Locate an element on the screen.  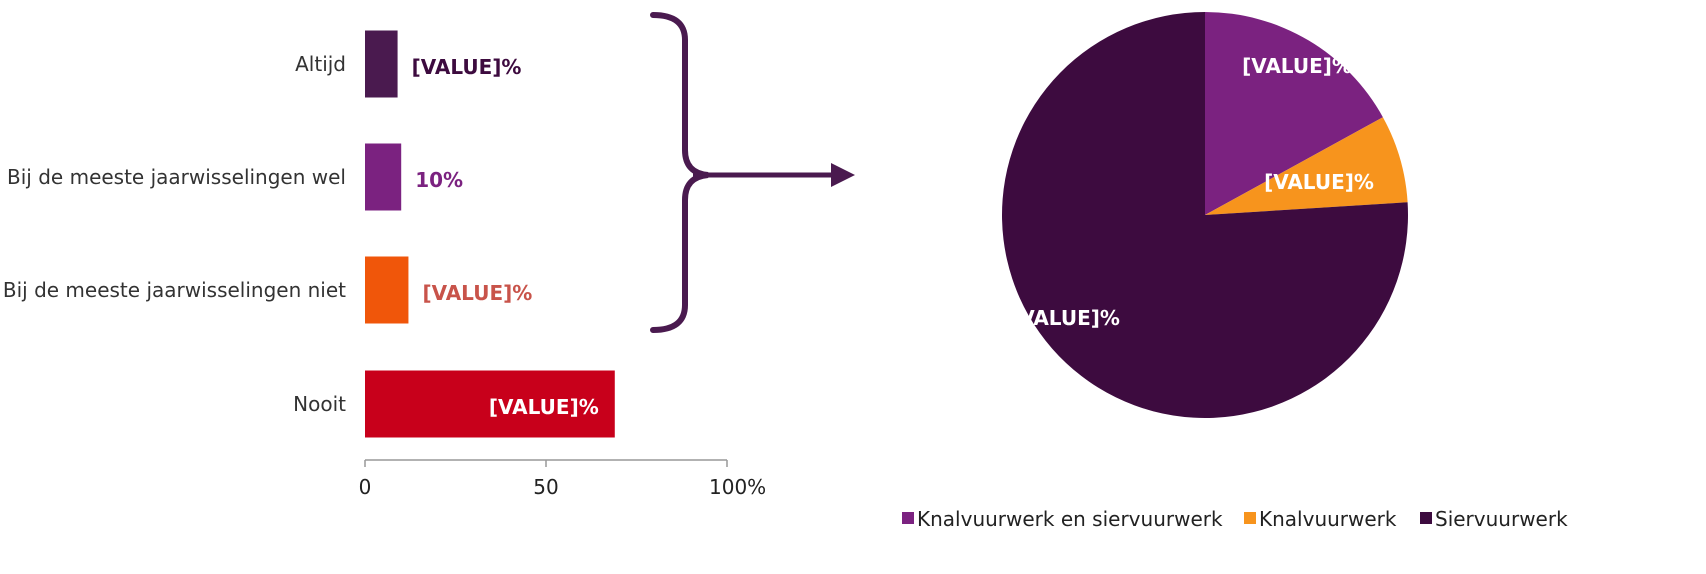
x-tick-label: 50 is located at coordinates (545, 487).